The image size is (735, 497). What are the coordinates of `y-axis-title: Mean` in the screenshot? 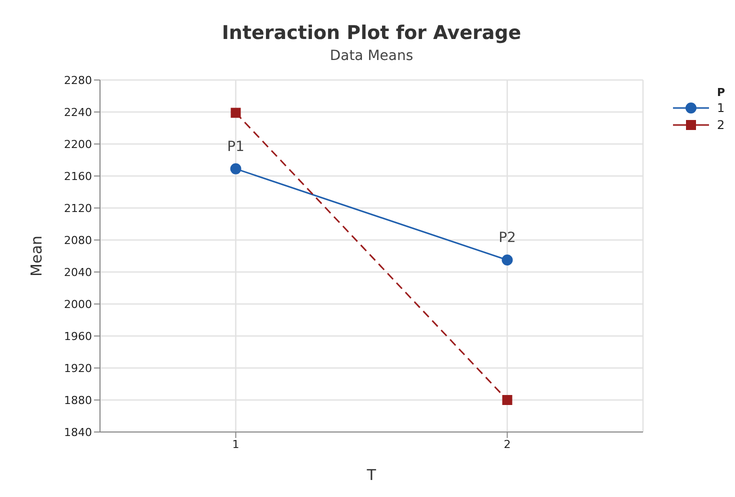 It's located at (36, 256).